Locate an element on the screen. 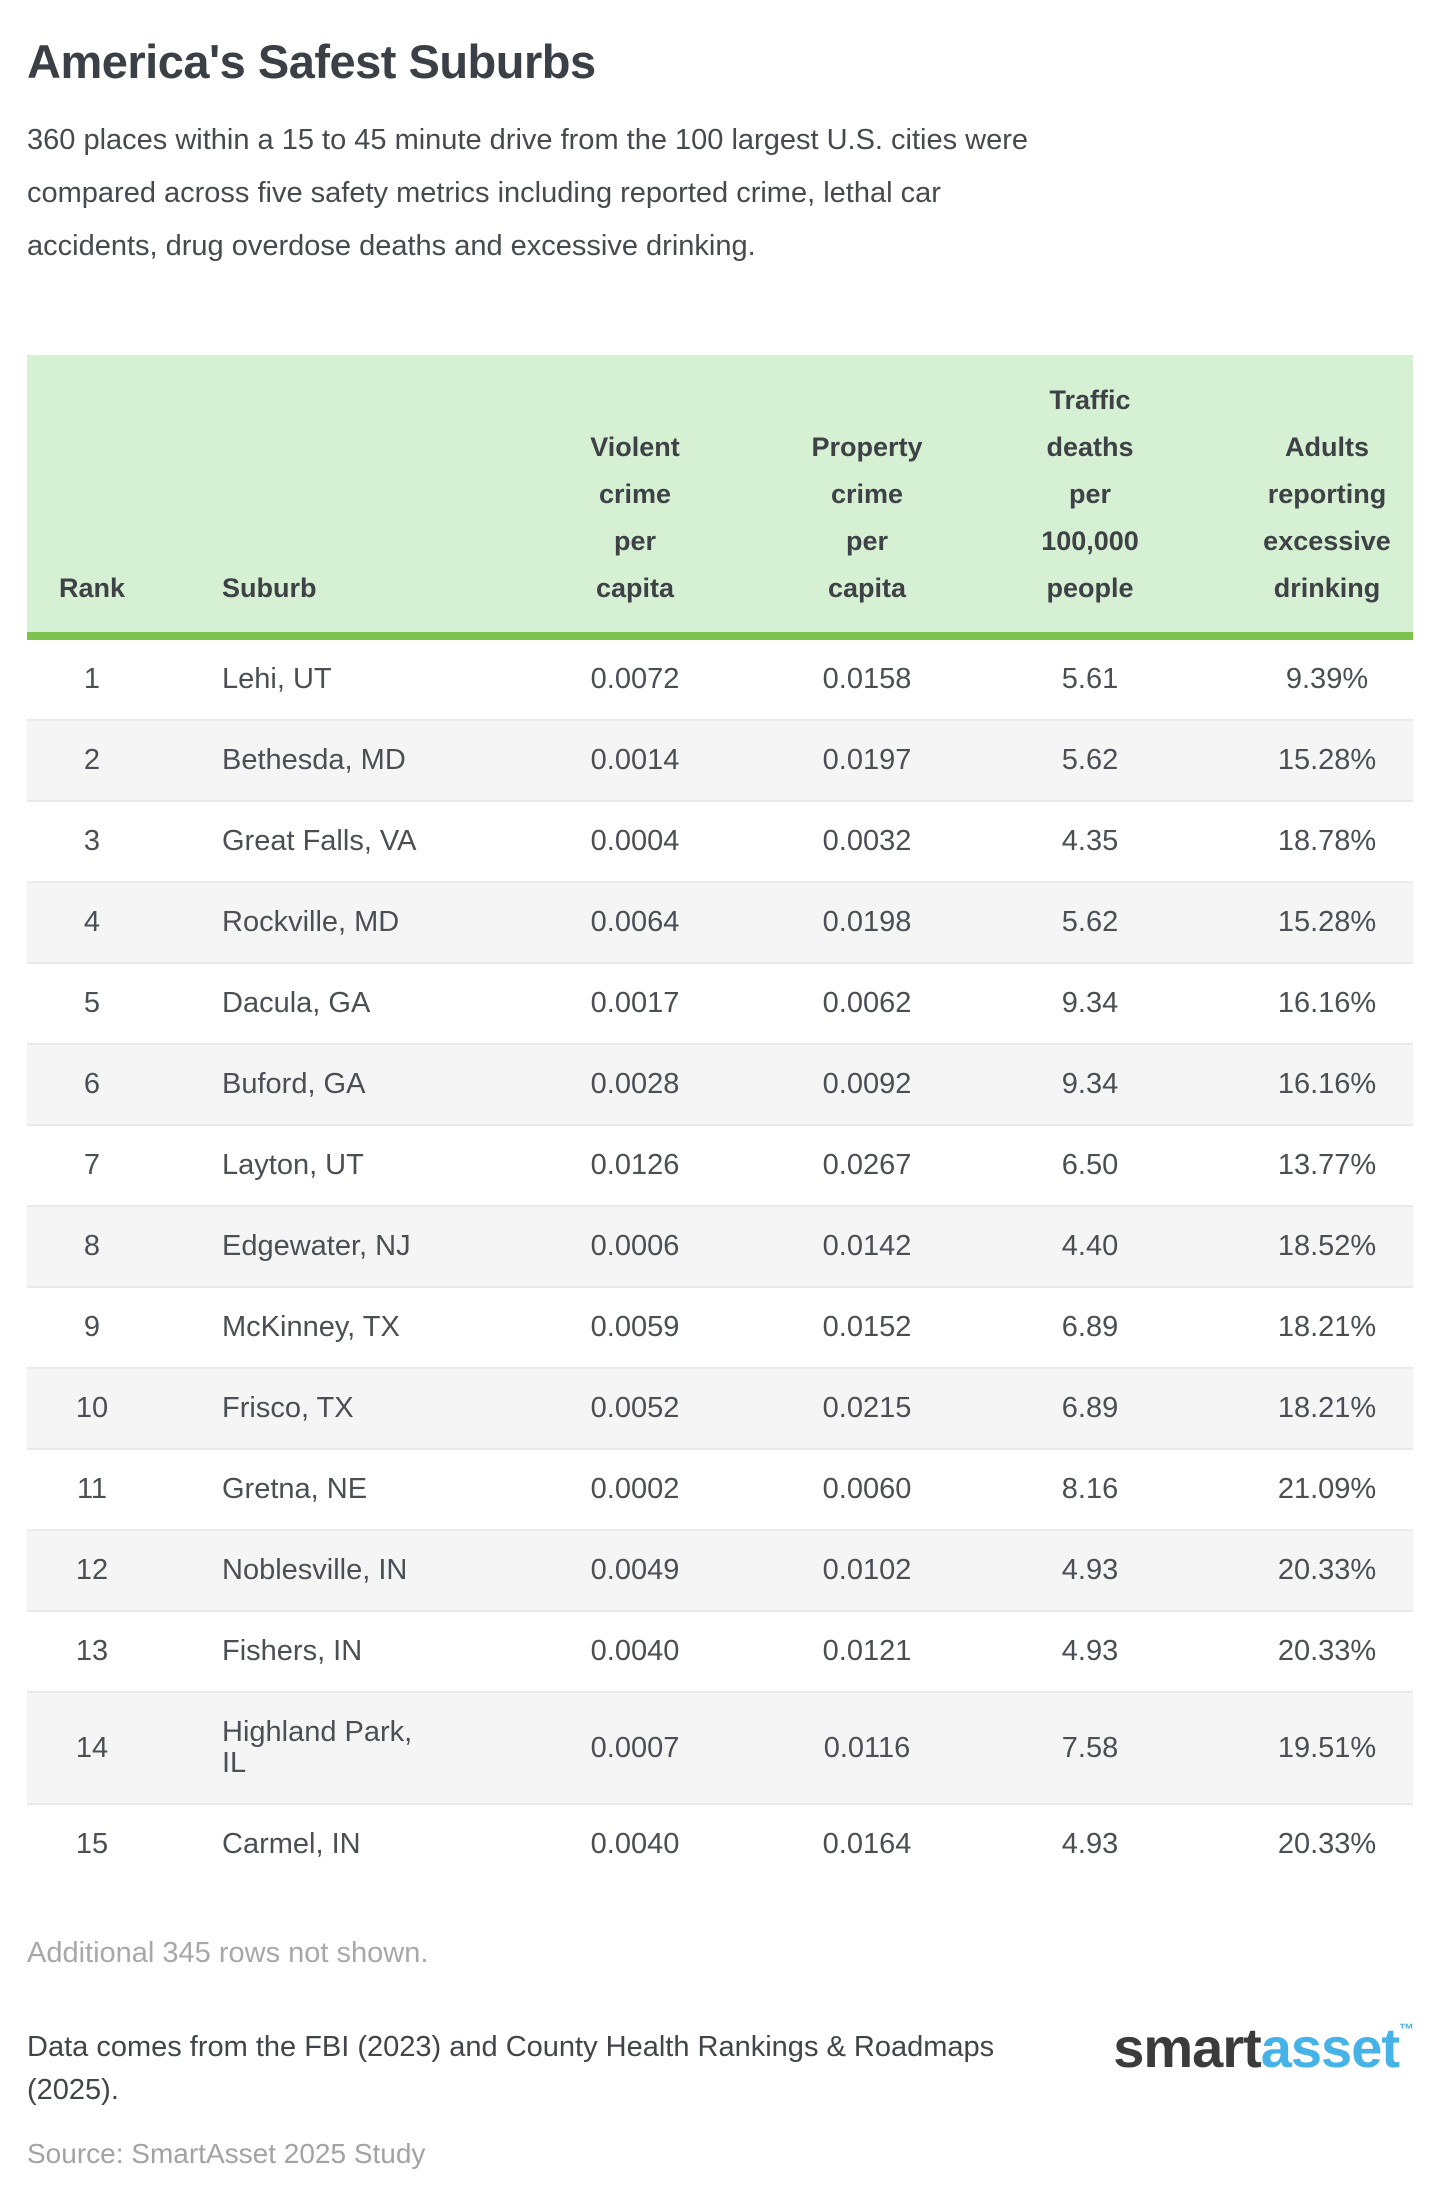 This screenshot has width=1440, height=2202. violent-crime-cell: 0.0126 is located at coordinates (635, 1165).